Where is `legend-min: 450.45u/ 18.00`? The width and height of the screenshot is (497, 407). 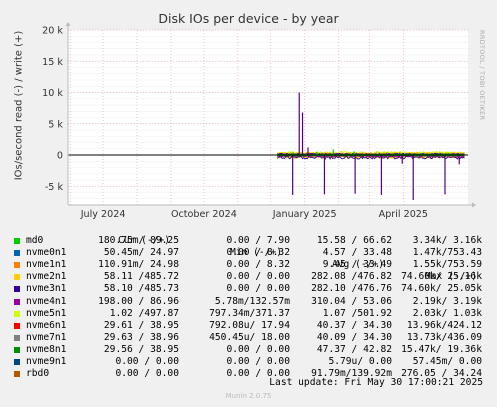
legend-min: 450.45u/ 18.00 is located at coordinates (249, 337).